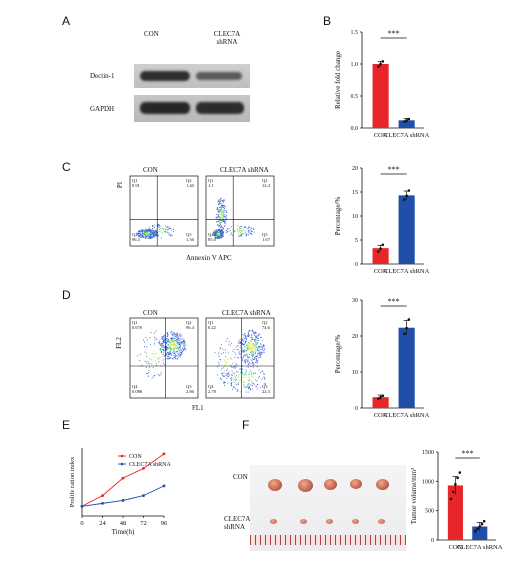 The image size is (532, 561). Describe the element at coordinates (209, 258) in the screenshot. I see `flow-c-xlabel: Annexin V APC` at that location.